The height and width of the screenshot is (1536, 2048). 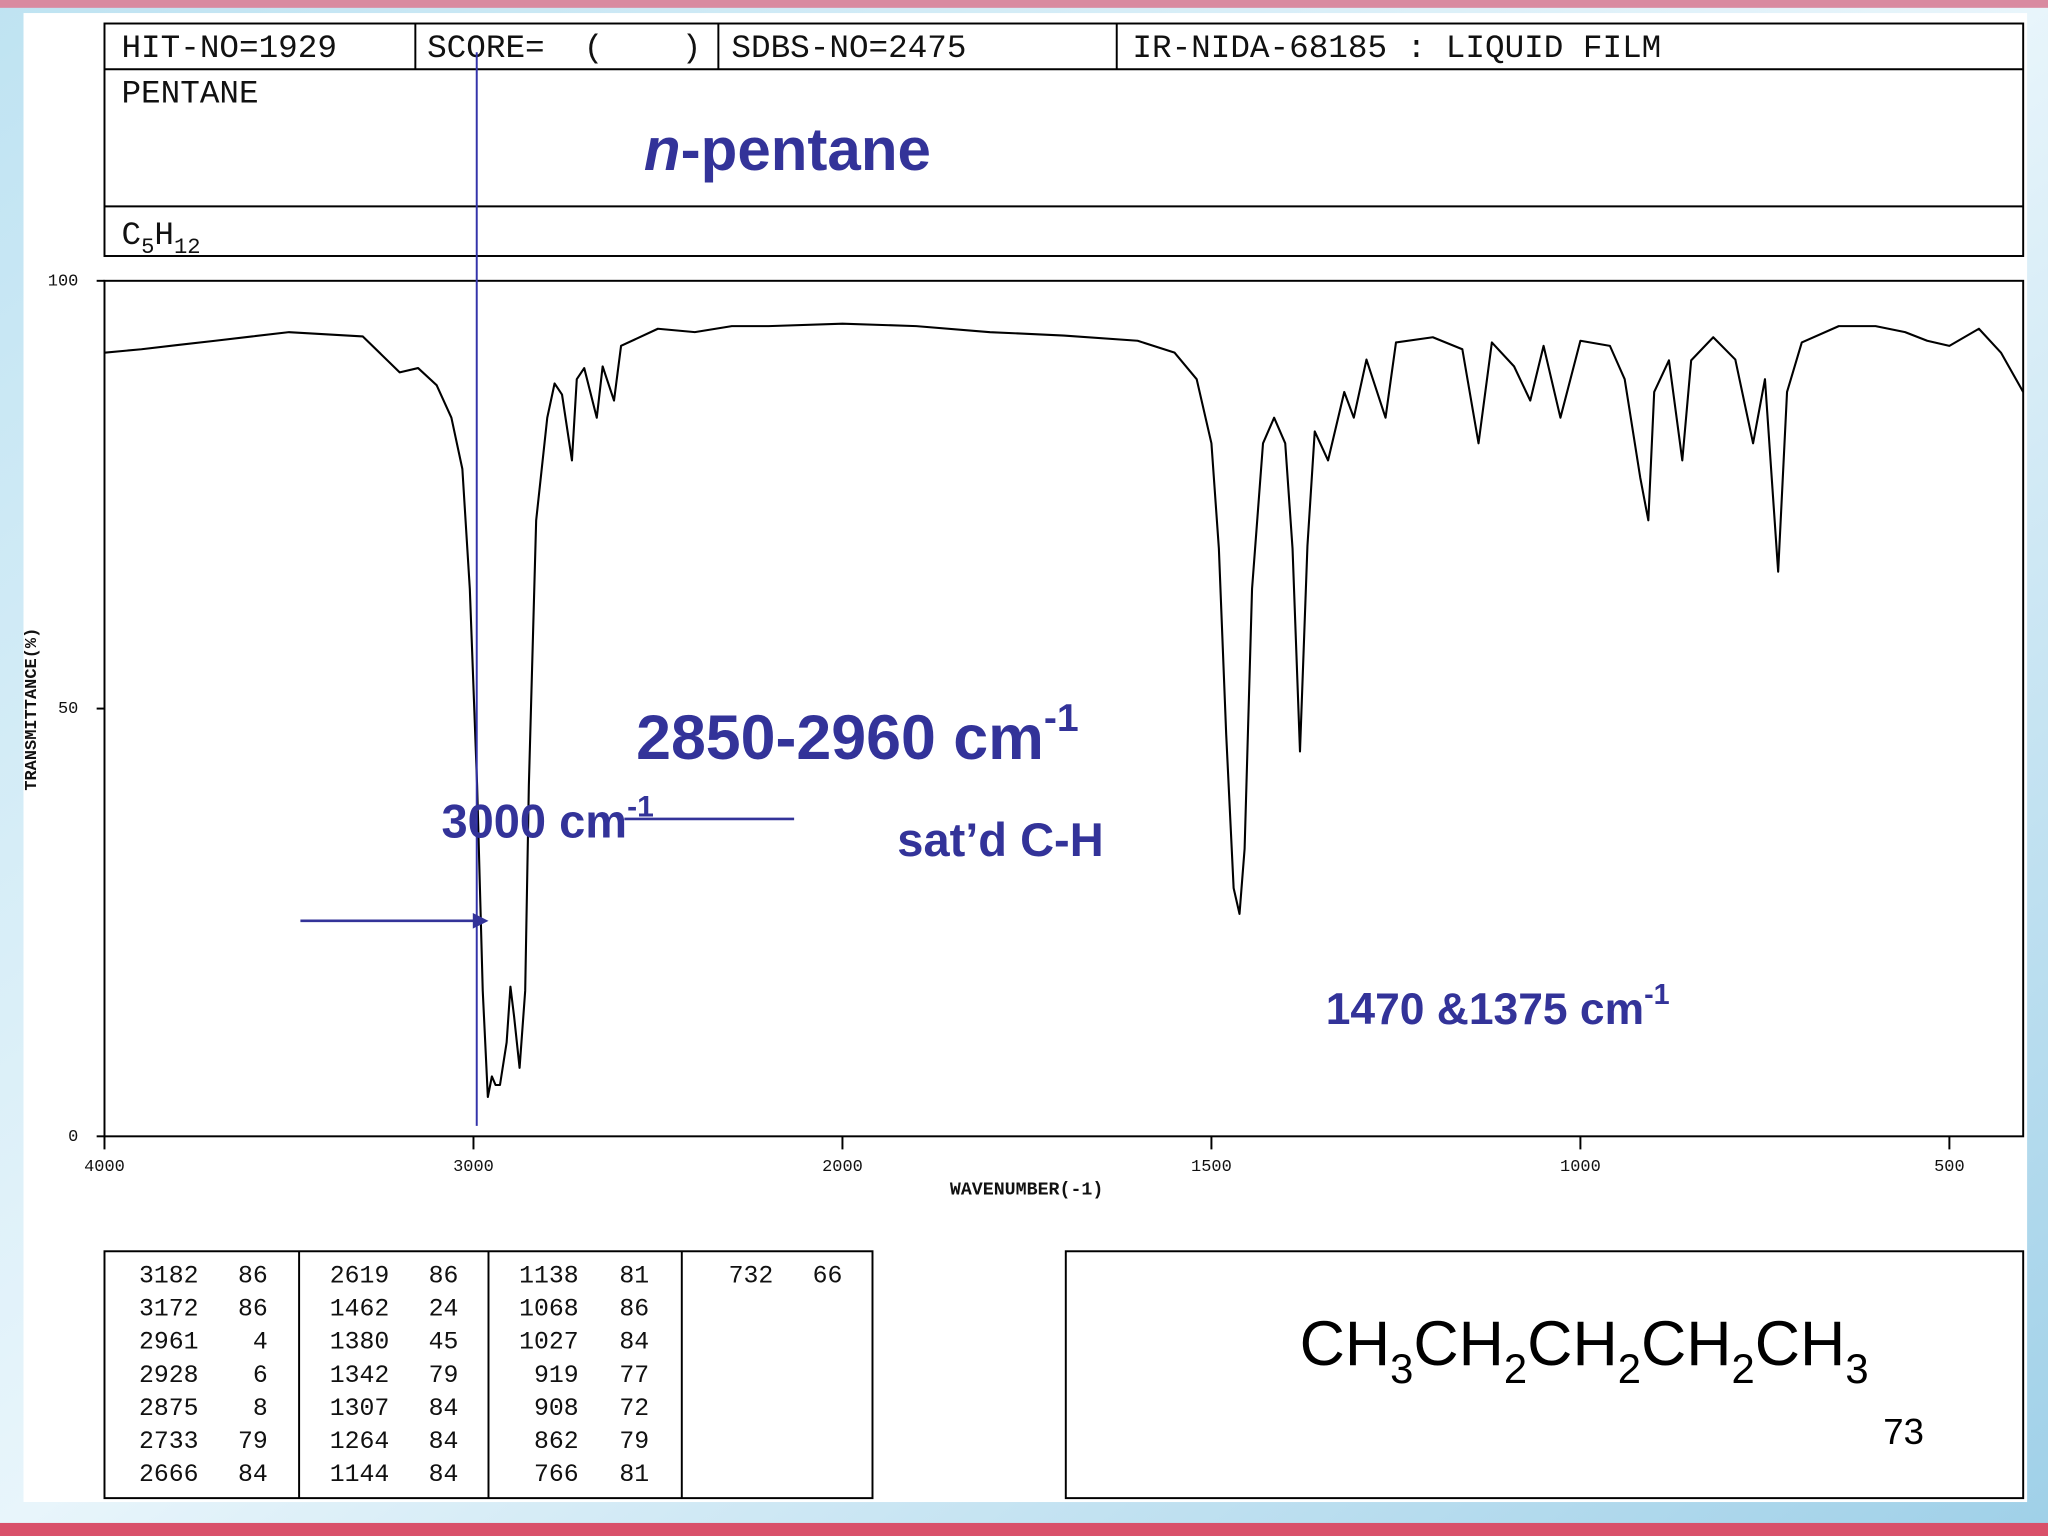 I want to click on x-tick-label: 1500, so click(x=1211, y=1167).